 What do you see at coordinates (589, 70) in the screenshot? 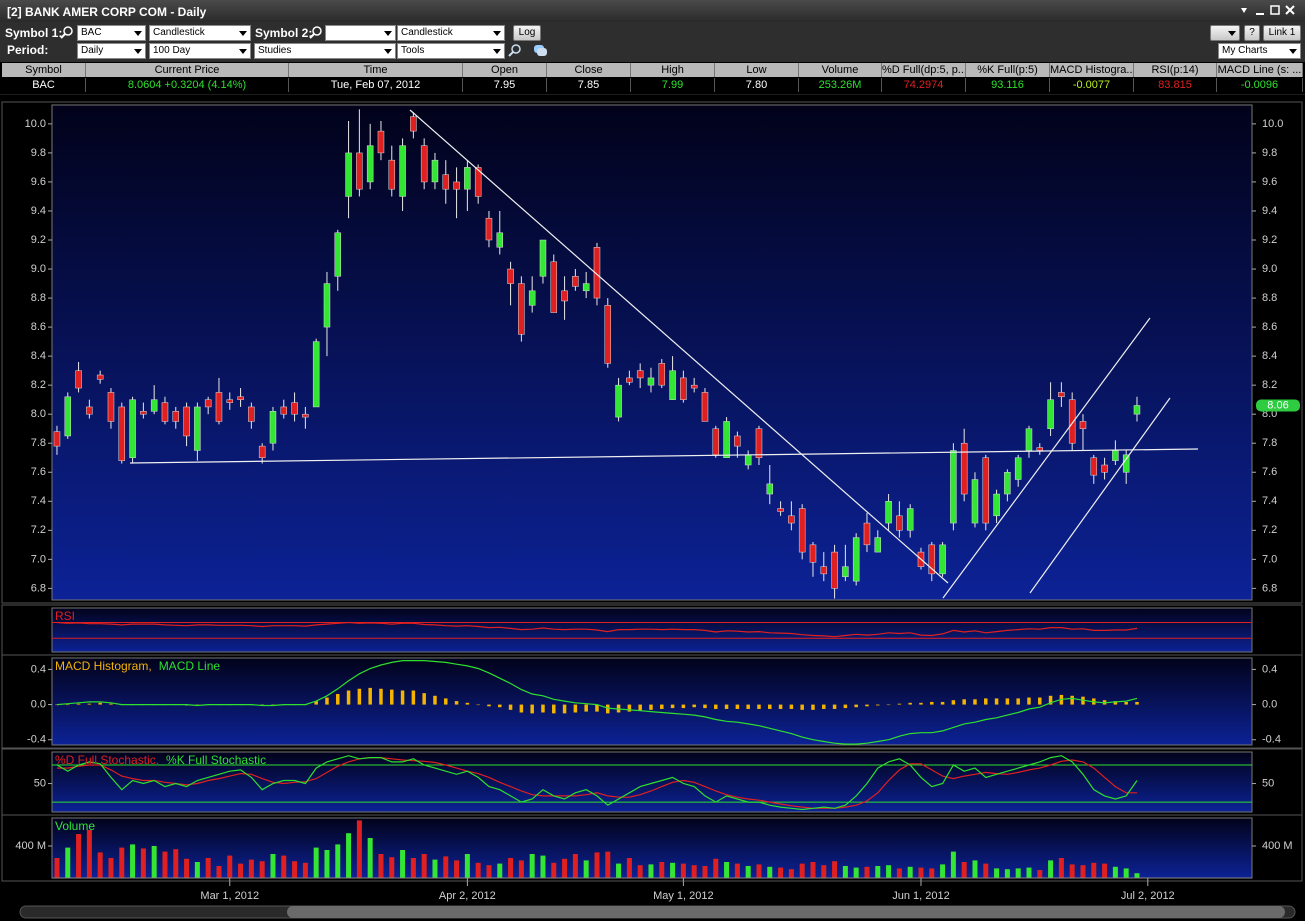
I see `column-header: Close` at bounding box center [589, 70].